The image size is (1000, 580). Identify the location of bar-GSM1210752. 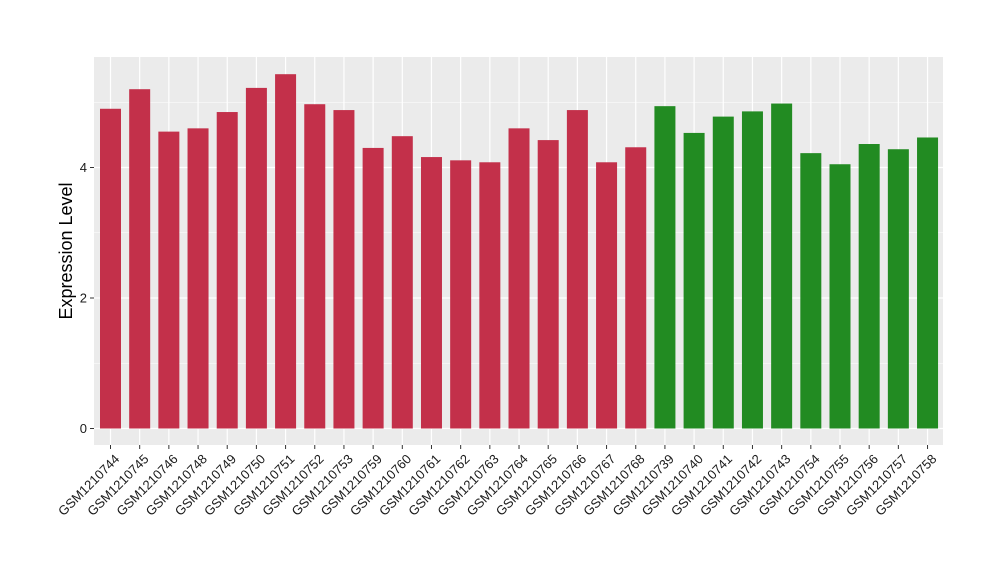
(315, 266).